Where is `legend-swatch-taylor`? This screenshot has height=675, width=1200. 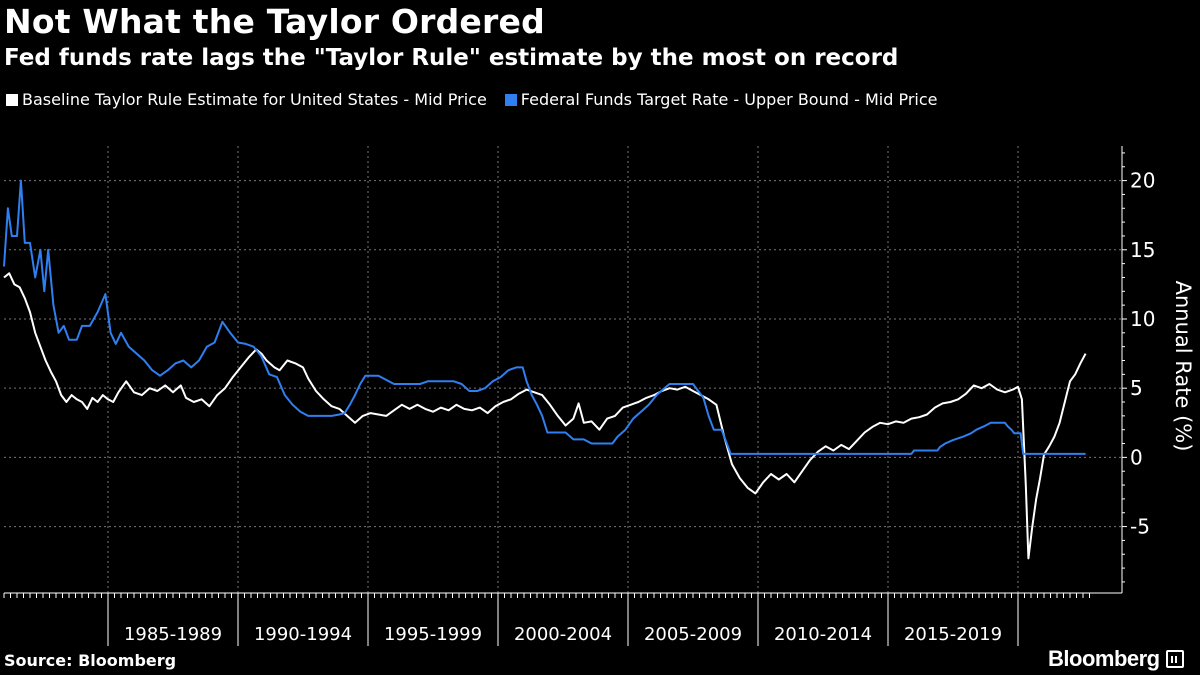
legend-swatch-taylor is located at coordinates (12, 99).